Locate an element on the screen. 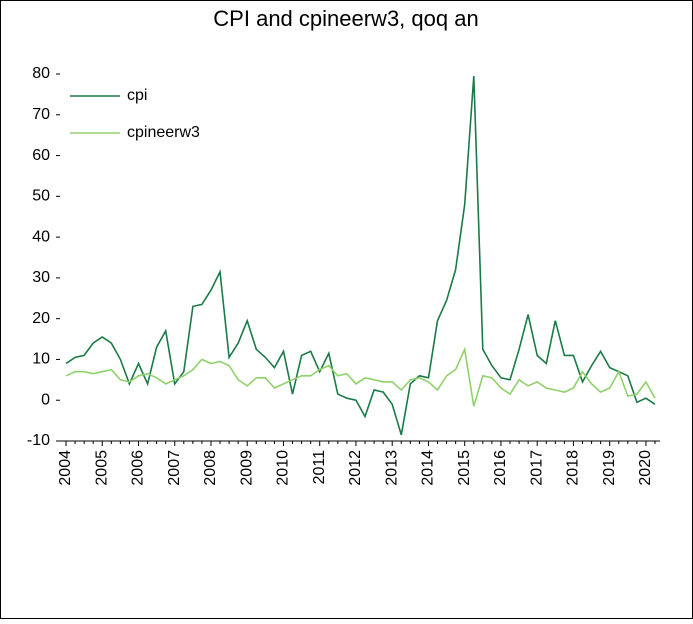  x-tick-label: 2012 is located at coordinates (355, 468).